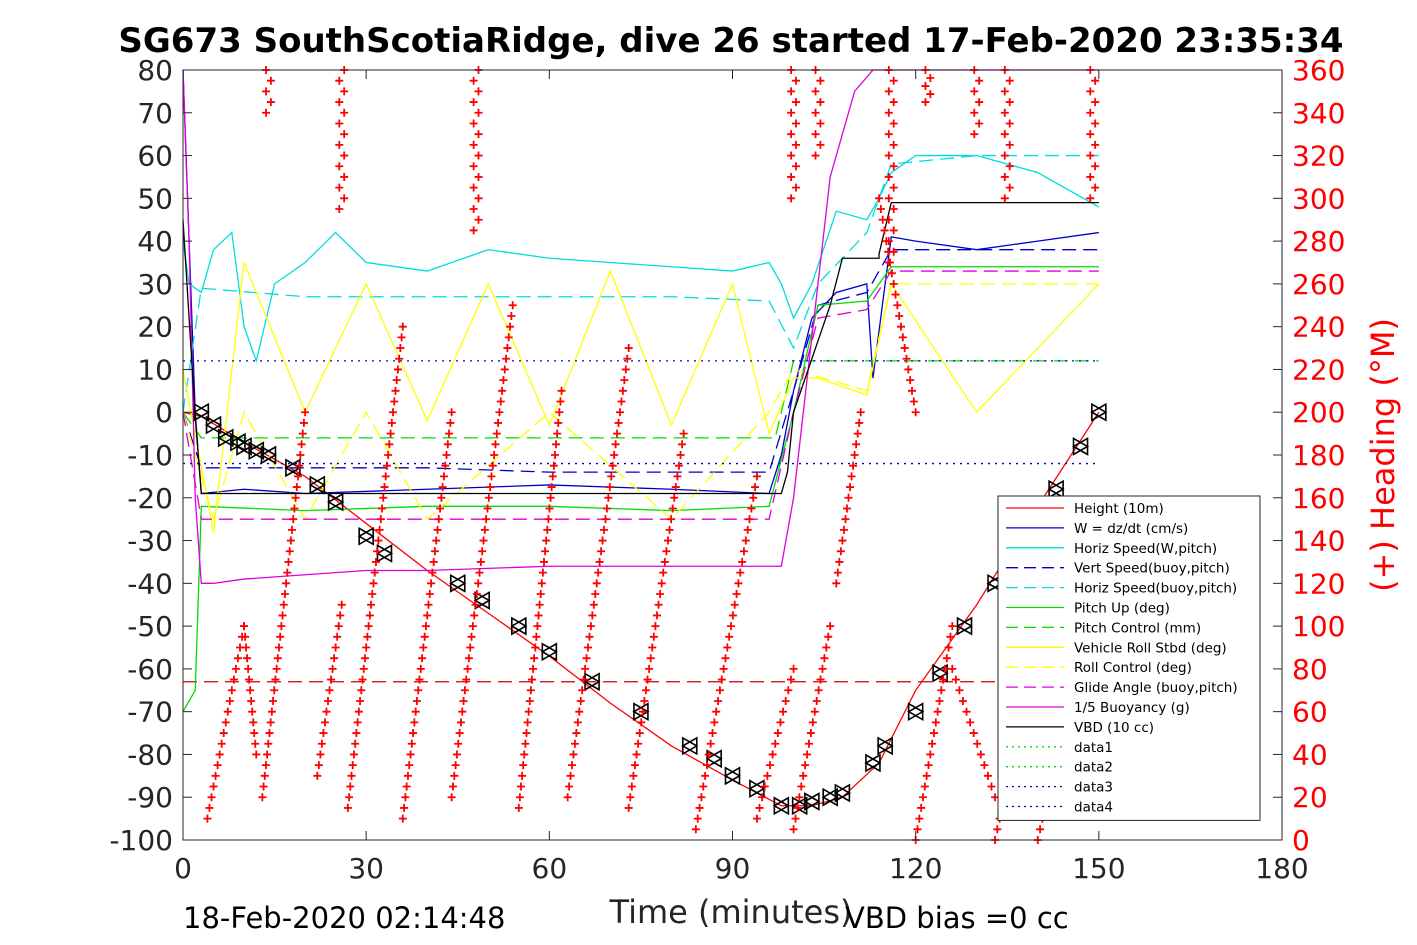  Describe the element at coordinates (155, 70) in the screenshot. I see `left-tick-label: 80` at that location.